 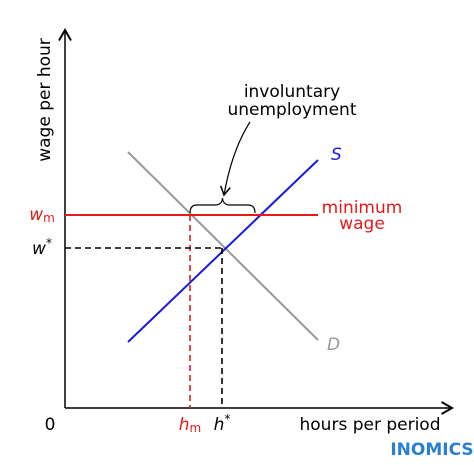 What do you see at coordinates (362, 208) in the screenshot?
I see `minimum-wage-label: minimum` at bounding box center [362, 208].